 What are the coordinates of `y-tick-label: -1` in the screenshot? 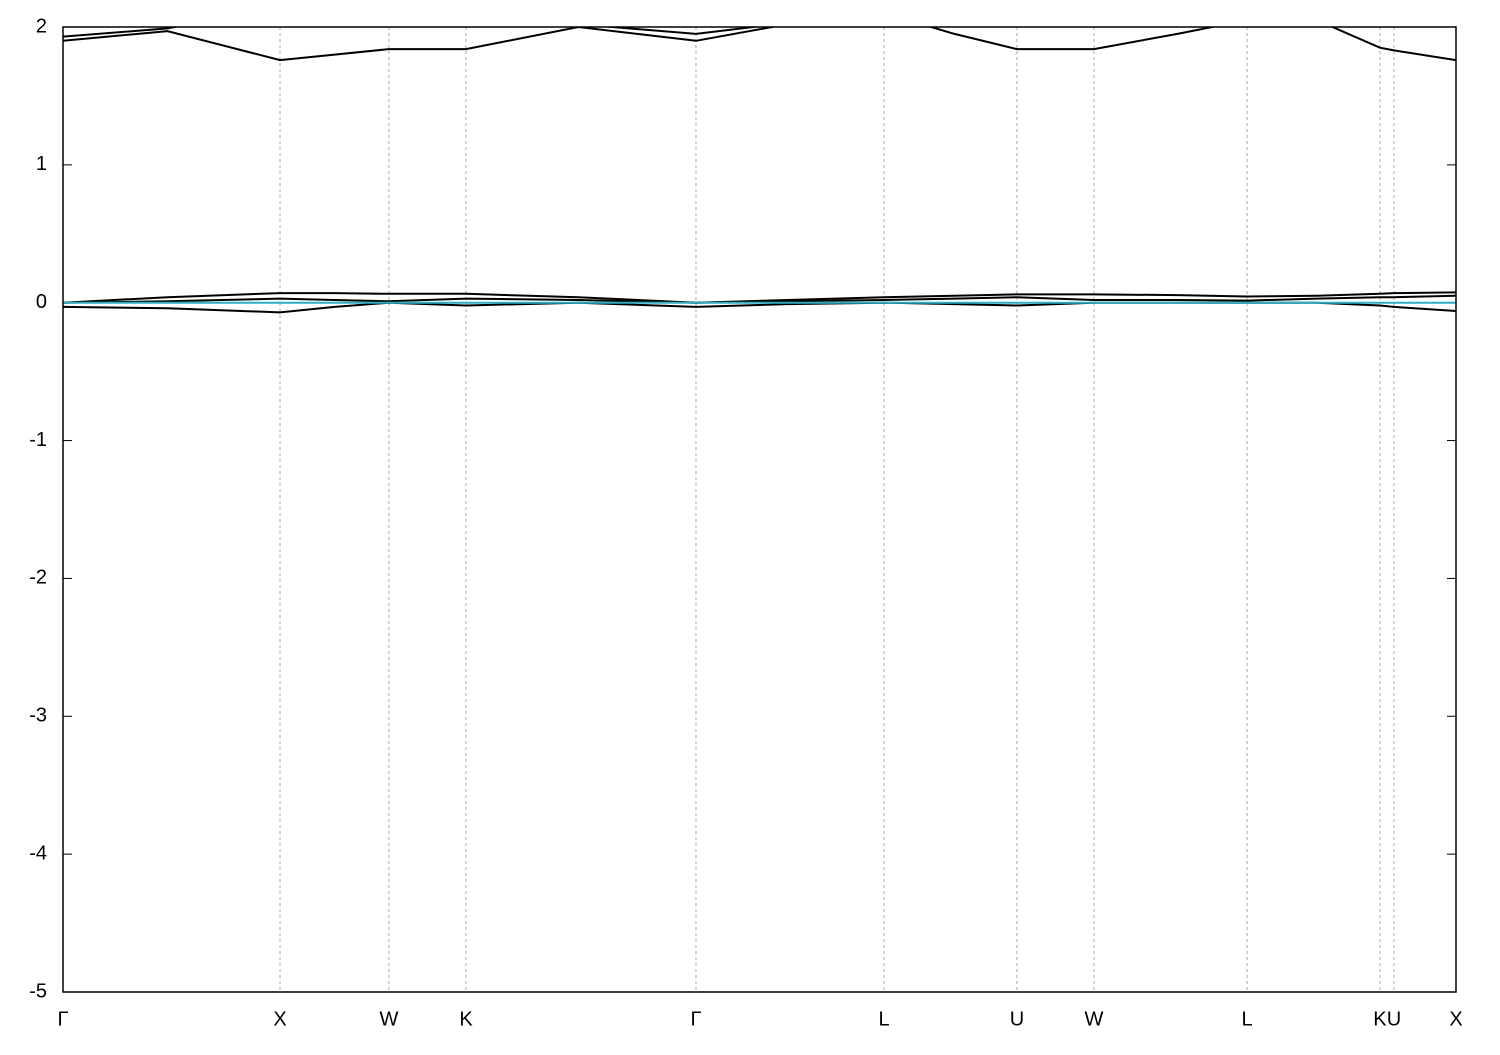 It's located at (38, 440).